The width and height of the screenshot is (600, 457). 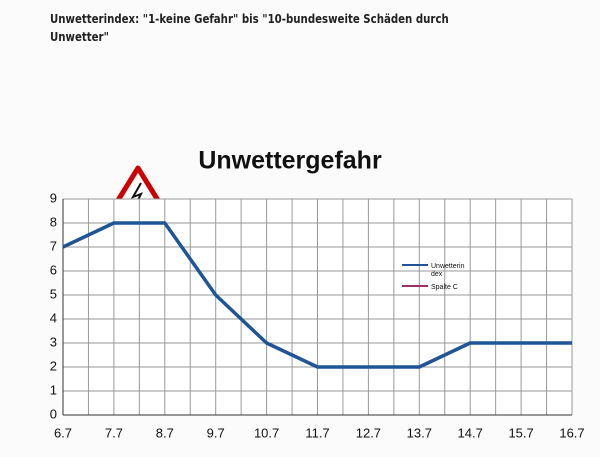 I want to click on x-tick-label: 16.7, so click(x=571, y=432).